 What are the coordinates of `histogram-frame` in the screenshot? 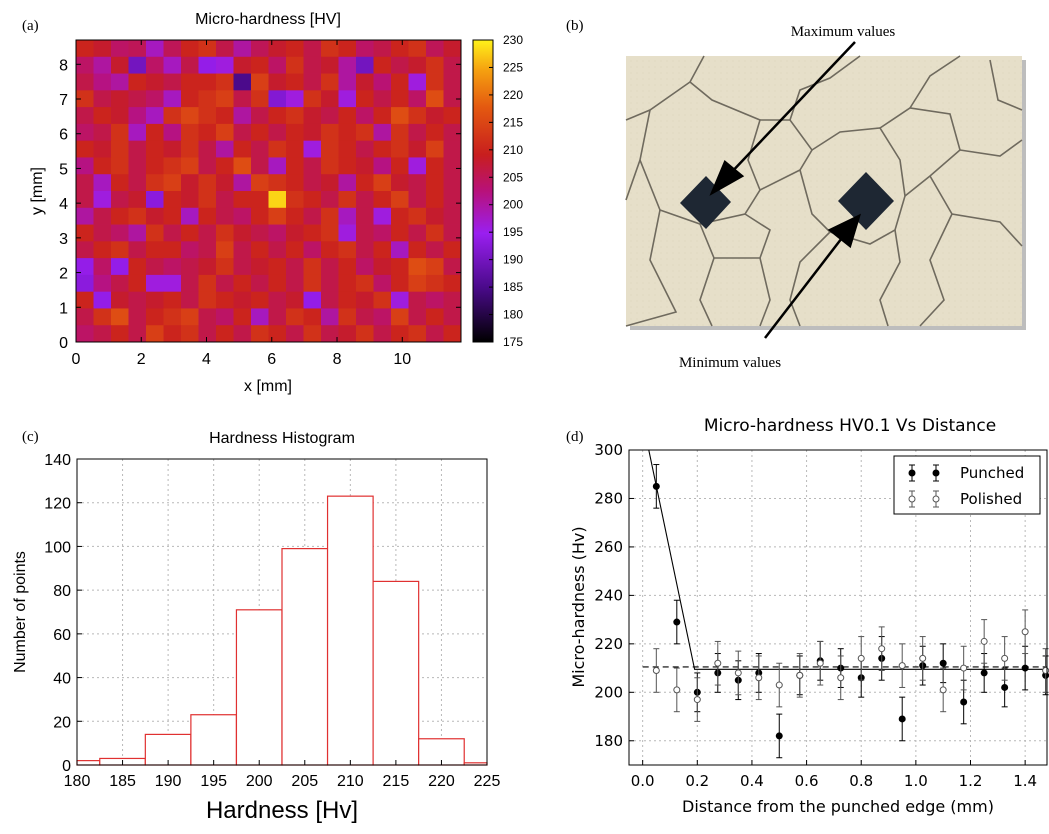 It's located at (282, 612).